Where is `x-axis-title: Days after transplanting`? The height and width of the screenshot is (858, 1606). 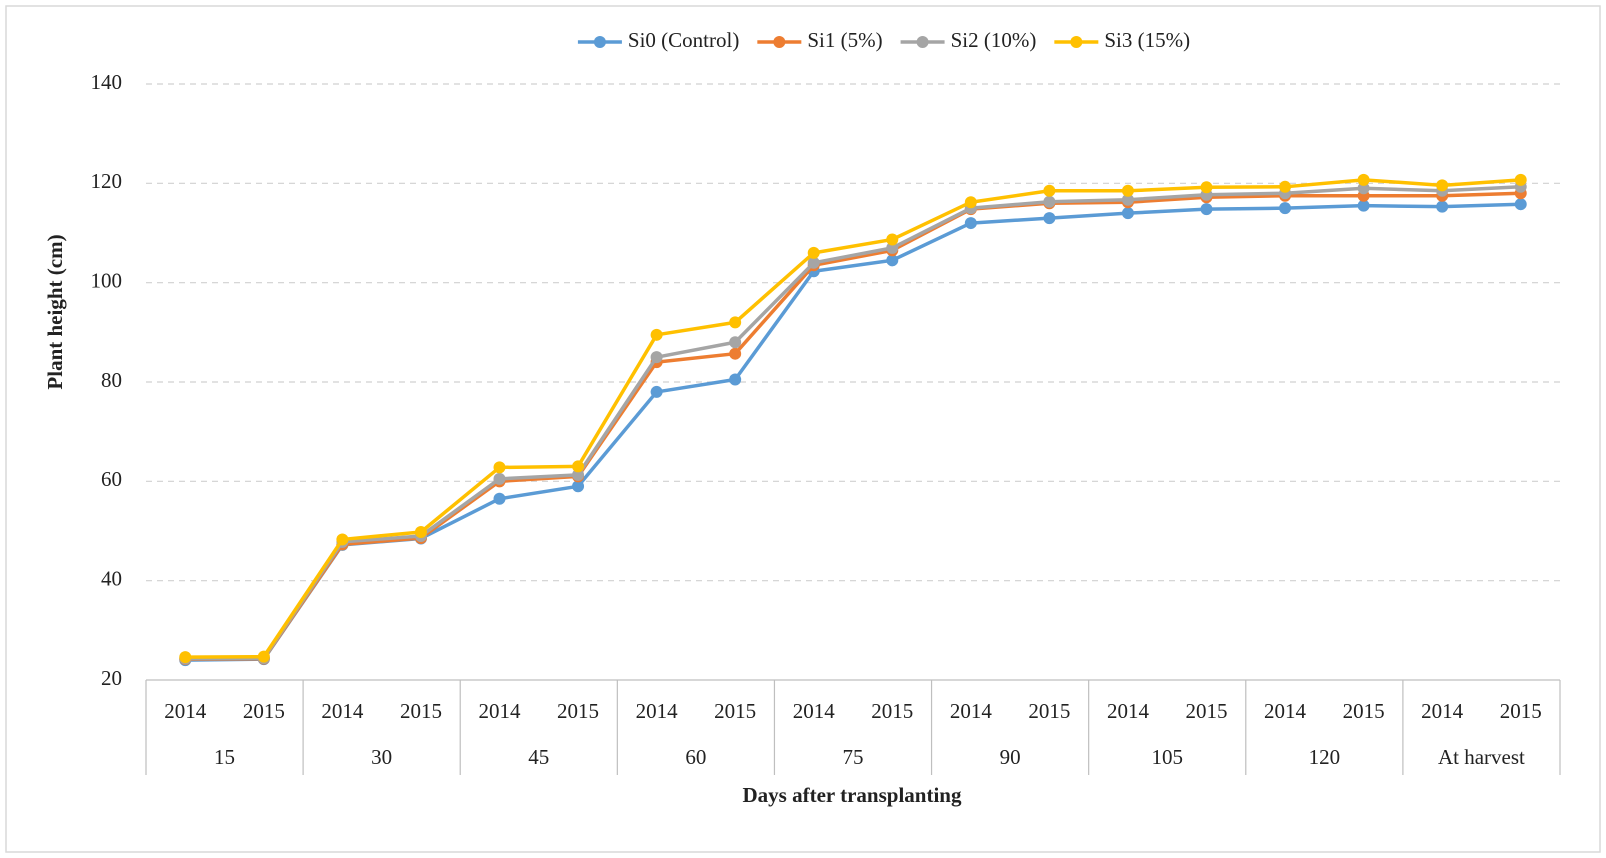 x-axis-title: Days after transplanting is located at coordinates (852, 795).